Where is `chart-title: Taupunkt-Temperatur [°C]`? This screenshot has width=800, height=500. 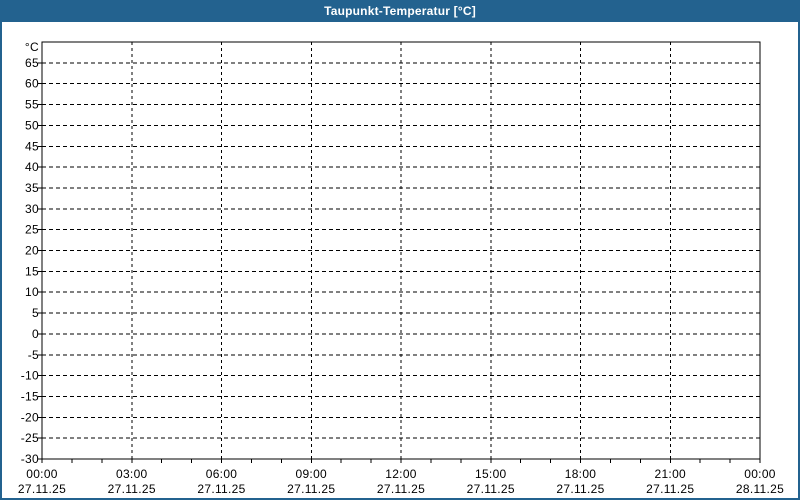
chart-title: Taupunkt-Temperatur [°C] is located at coordinates (400, 11).